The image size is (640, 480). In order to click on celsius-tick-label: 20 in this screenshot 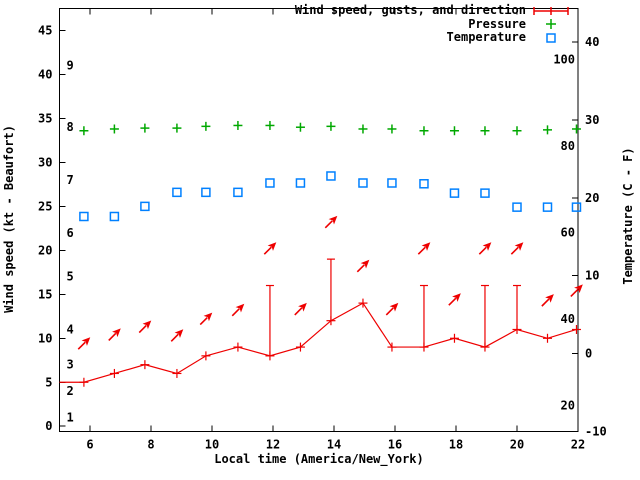, I will do `click(592, 198)`.